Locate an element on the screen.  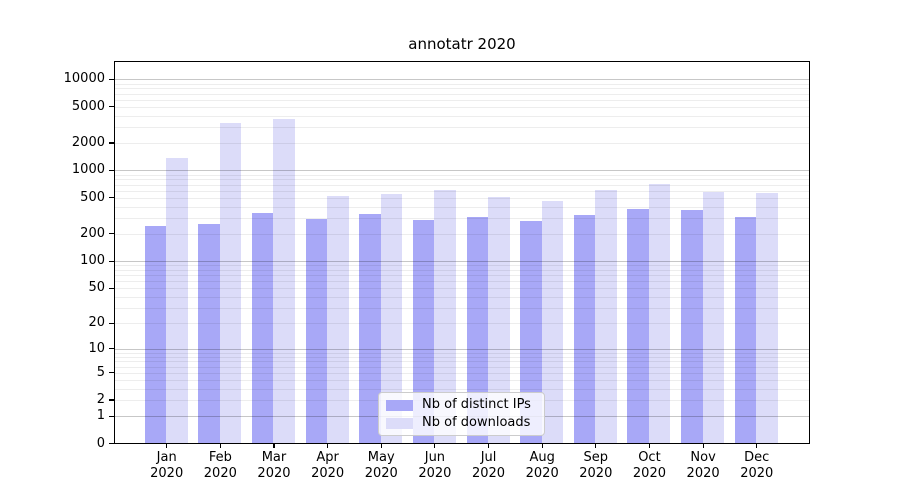
x-tick-jun is located at coordinates (435, 445).